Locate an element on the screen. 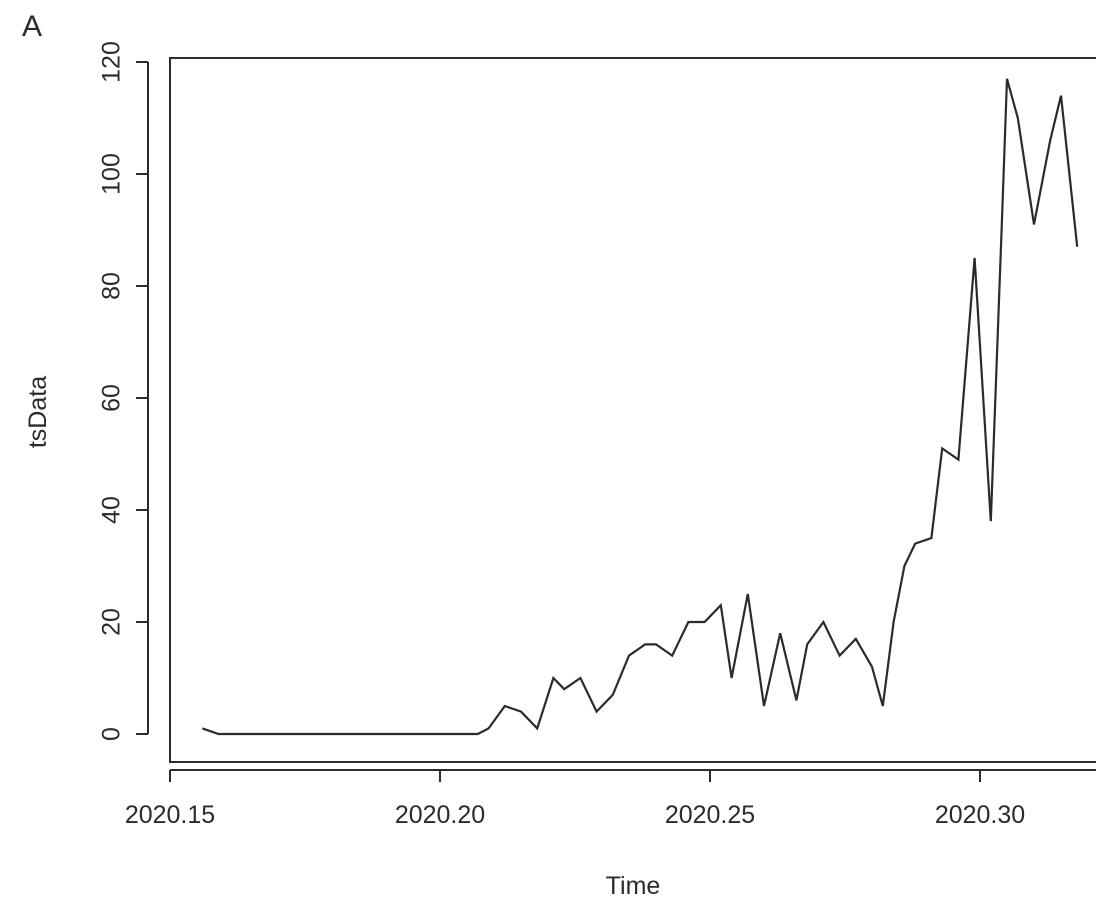 The image size is (1096, 906). y-tick-label: 40 is located at coordinates (112, 510).